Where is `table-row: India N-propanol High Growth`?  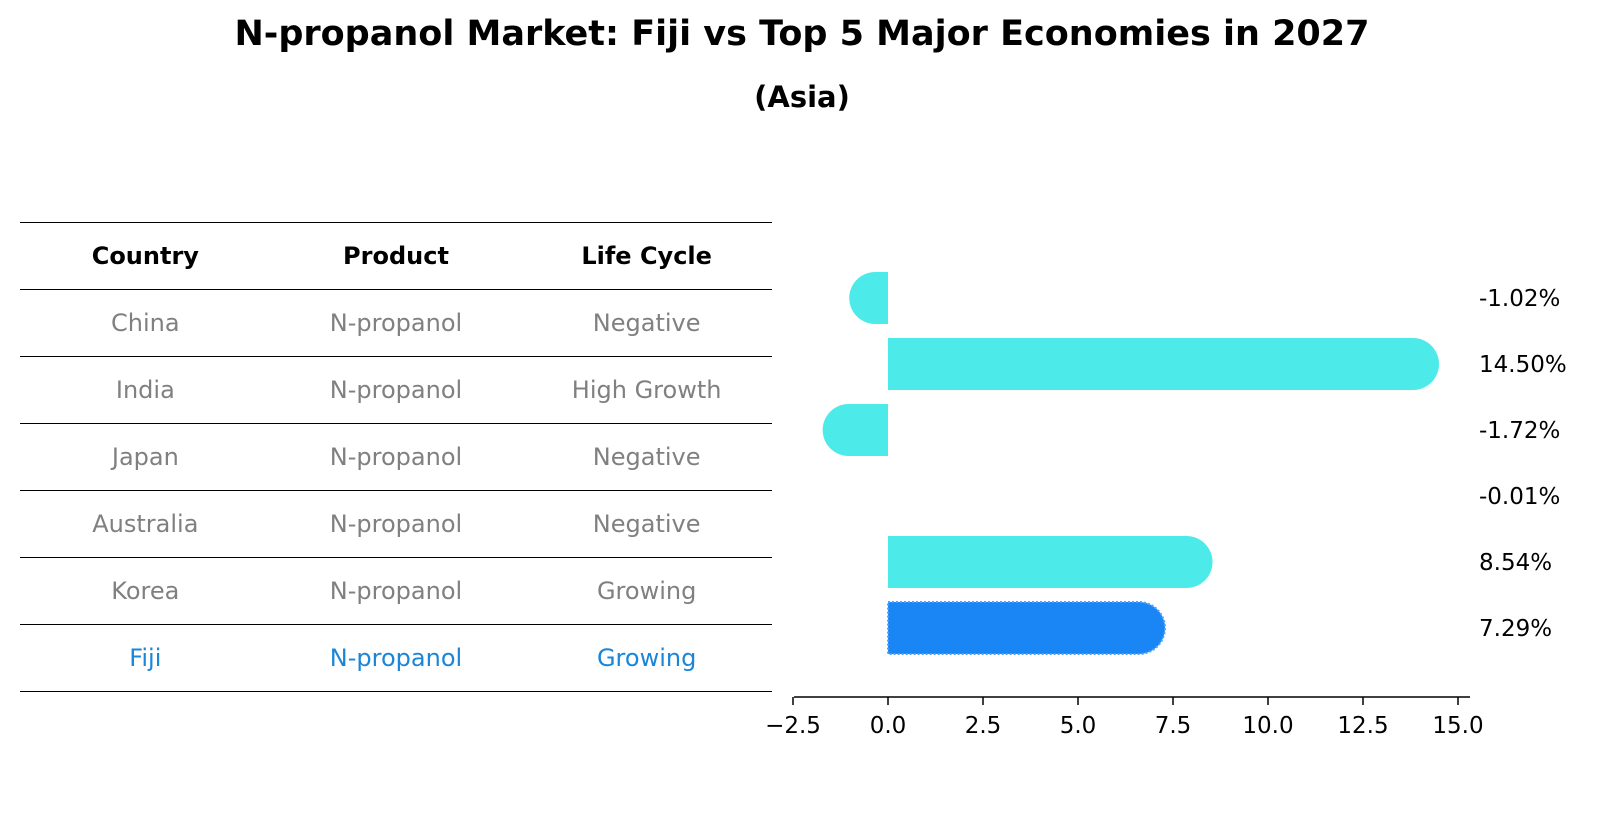 table-row: India N-propanol High Growth is located at coordinates (396, 389).